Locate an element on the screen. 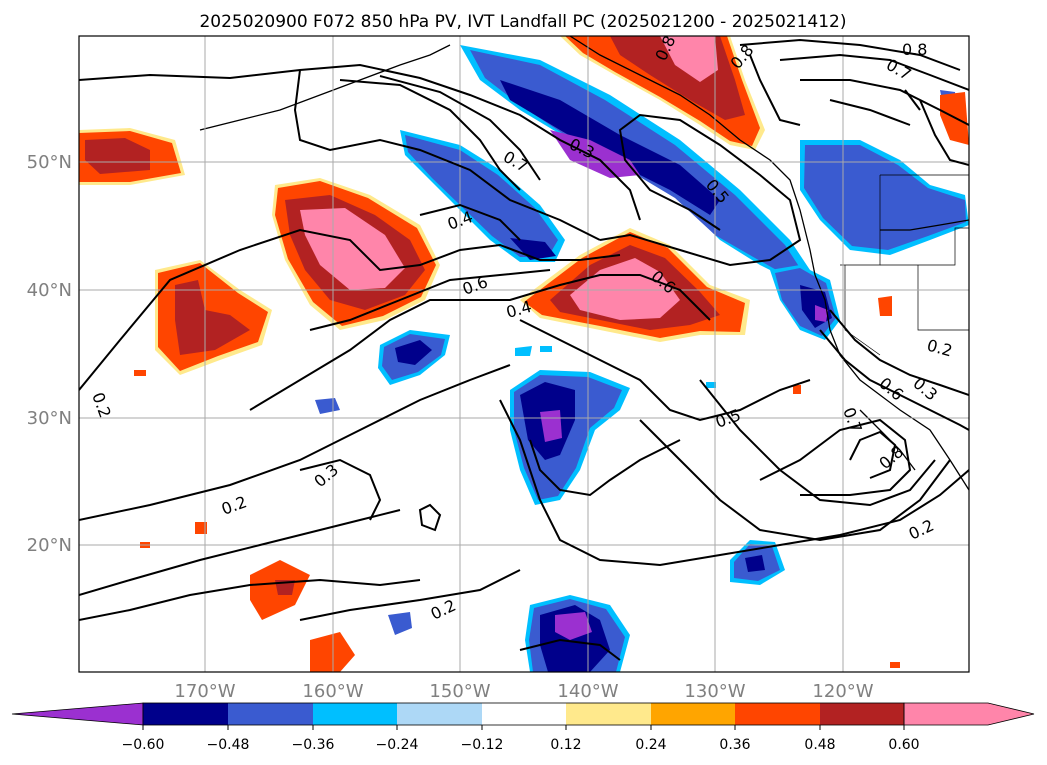 Image resolution: width=1047 pixels, height=765 pixels. colorbar-tick-label: 0.60 is located at coordinates (903, 745).